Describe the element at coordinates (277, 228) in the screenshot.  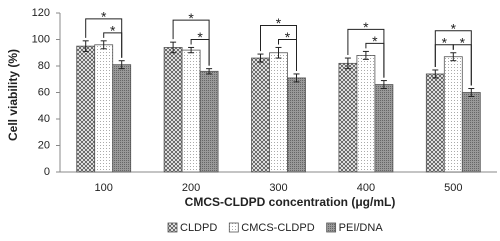
I see `legend-label: CMCS-CLDPD` at that location.